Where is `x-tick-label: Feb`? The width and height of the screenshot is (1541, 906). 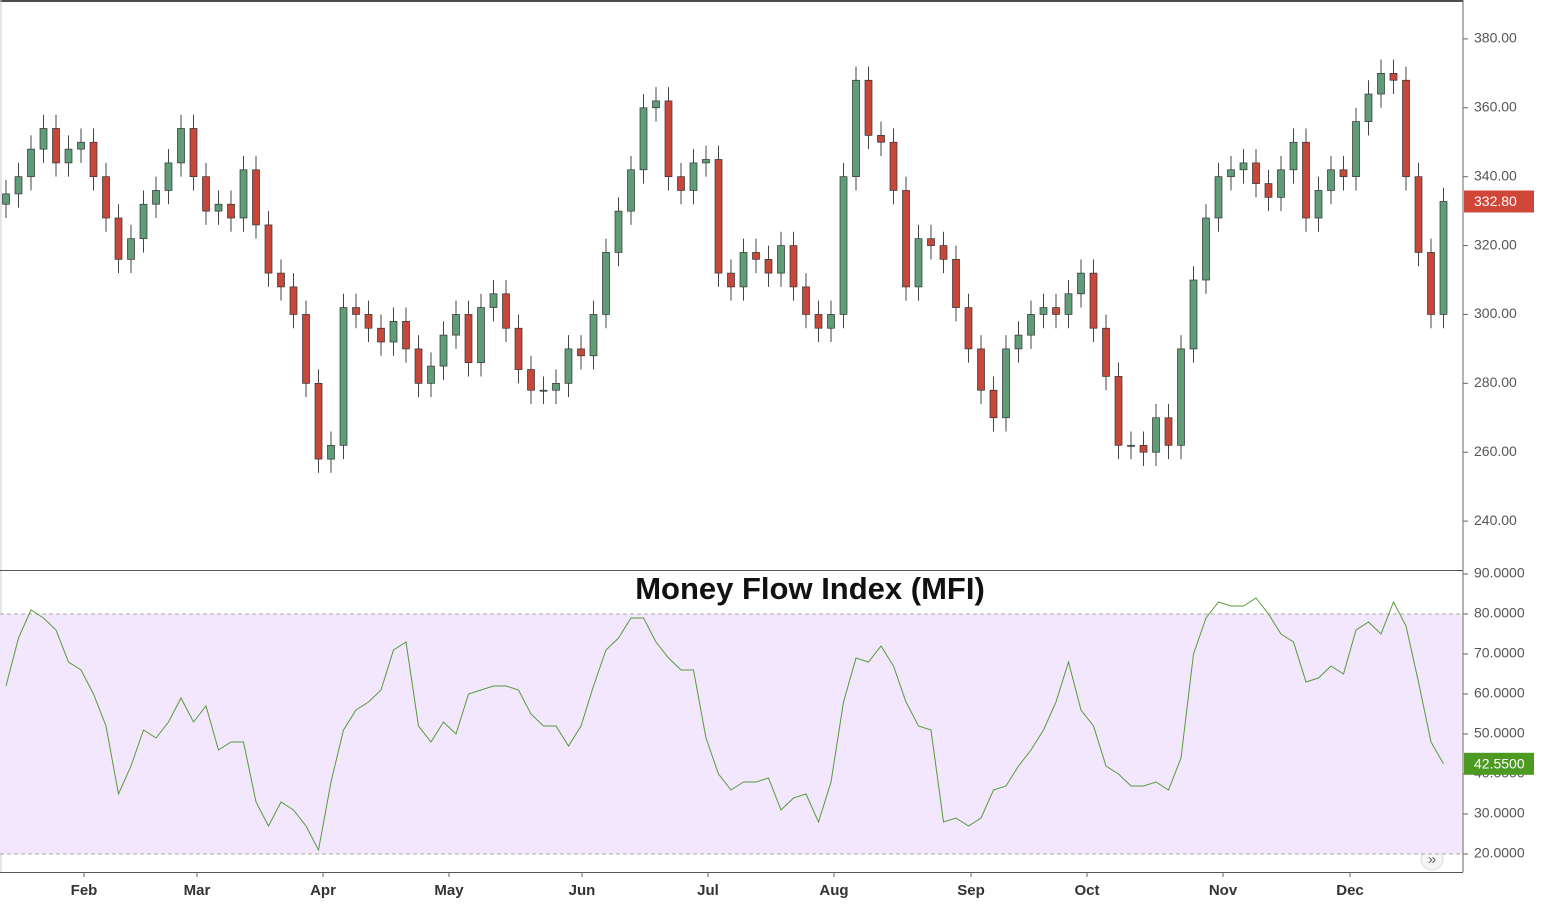 x-tick-label: Feb is located at coordinates (84, 890).